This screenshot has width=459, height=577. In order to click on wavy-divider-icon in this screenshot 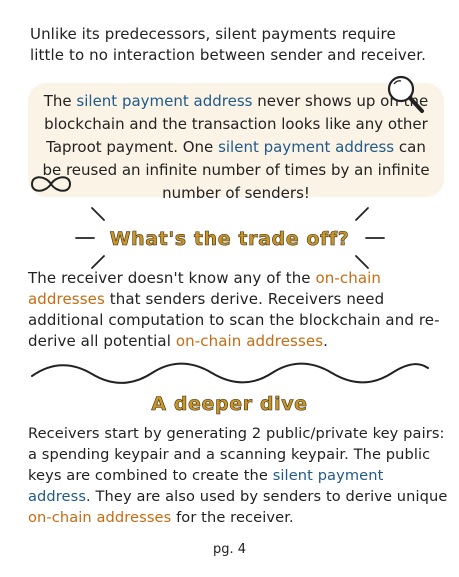, I will do `click(230, 373)`.